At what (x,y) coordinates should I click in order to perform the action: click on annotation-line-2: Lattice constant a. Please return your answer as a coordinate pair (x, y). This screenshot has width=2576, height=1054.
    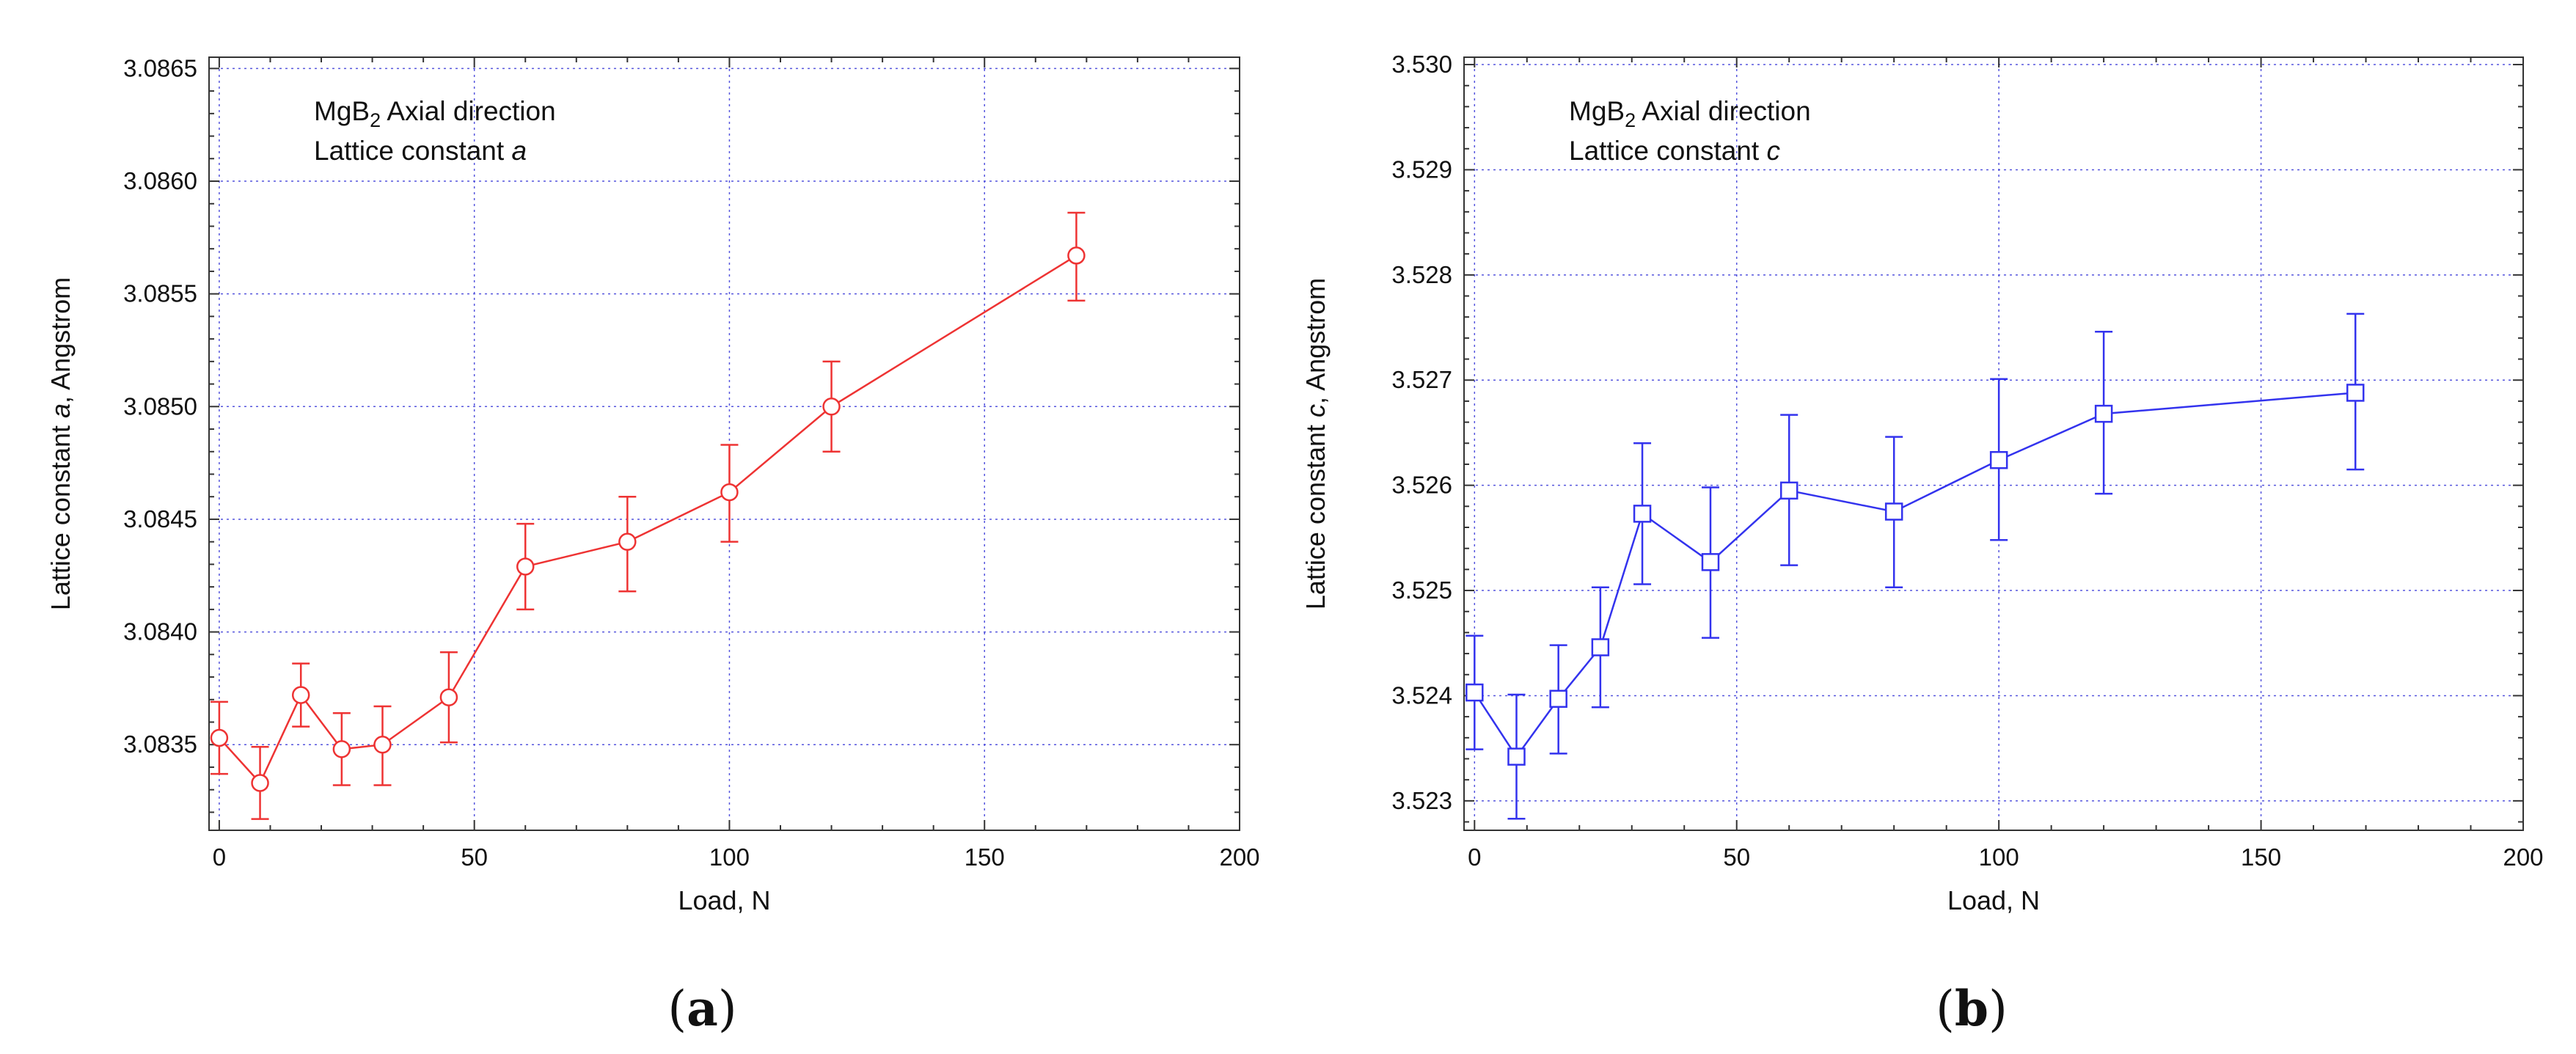
    Looking at the image, I should click on (420, 151).